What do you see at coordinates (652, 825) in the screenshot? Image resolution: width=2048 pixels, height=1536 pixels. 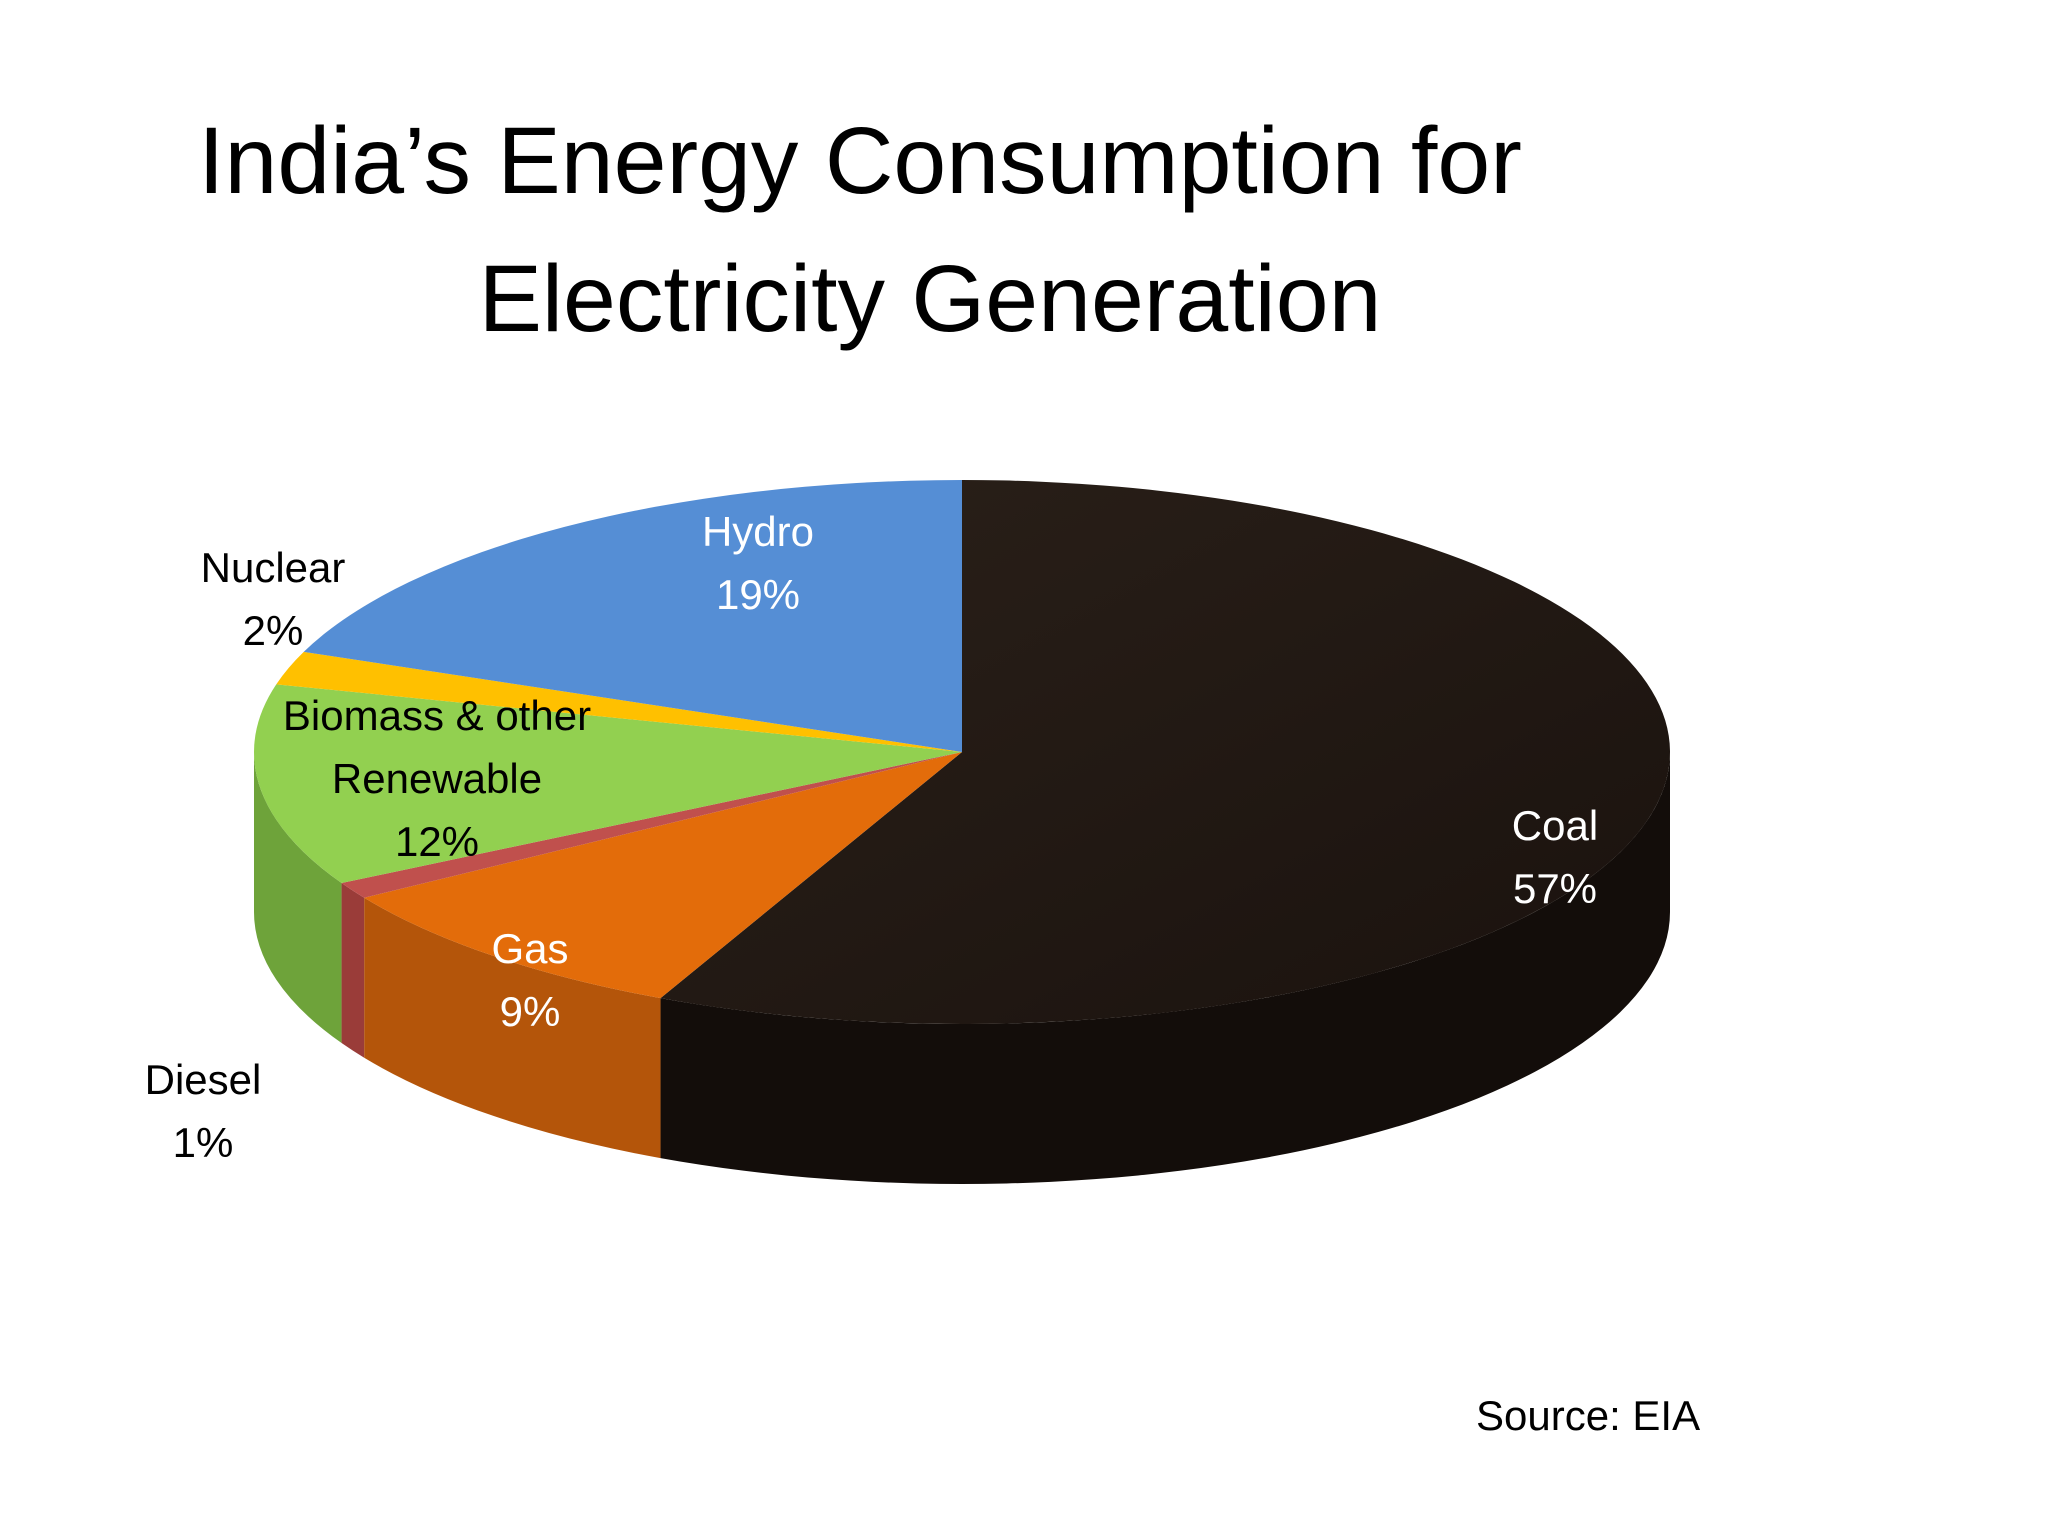 I see `pie-slice-diesel` at bounding box center [652, 825].